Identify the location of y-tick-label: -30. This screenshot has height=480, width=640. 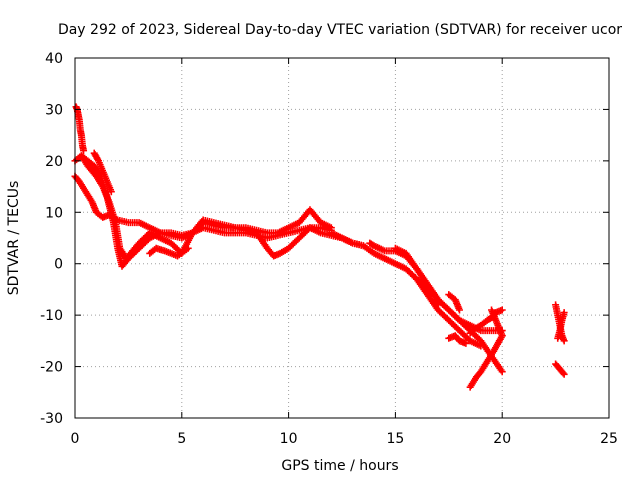
(51, 419).